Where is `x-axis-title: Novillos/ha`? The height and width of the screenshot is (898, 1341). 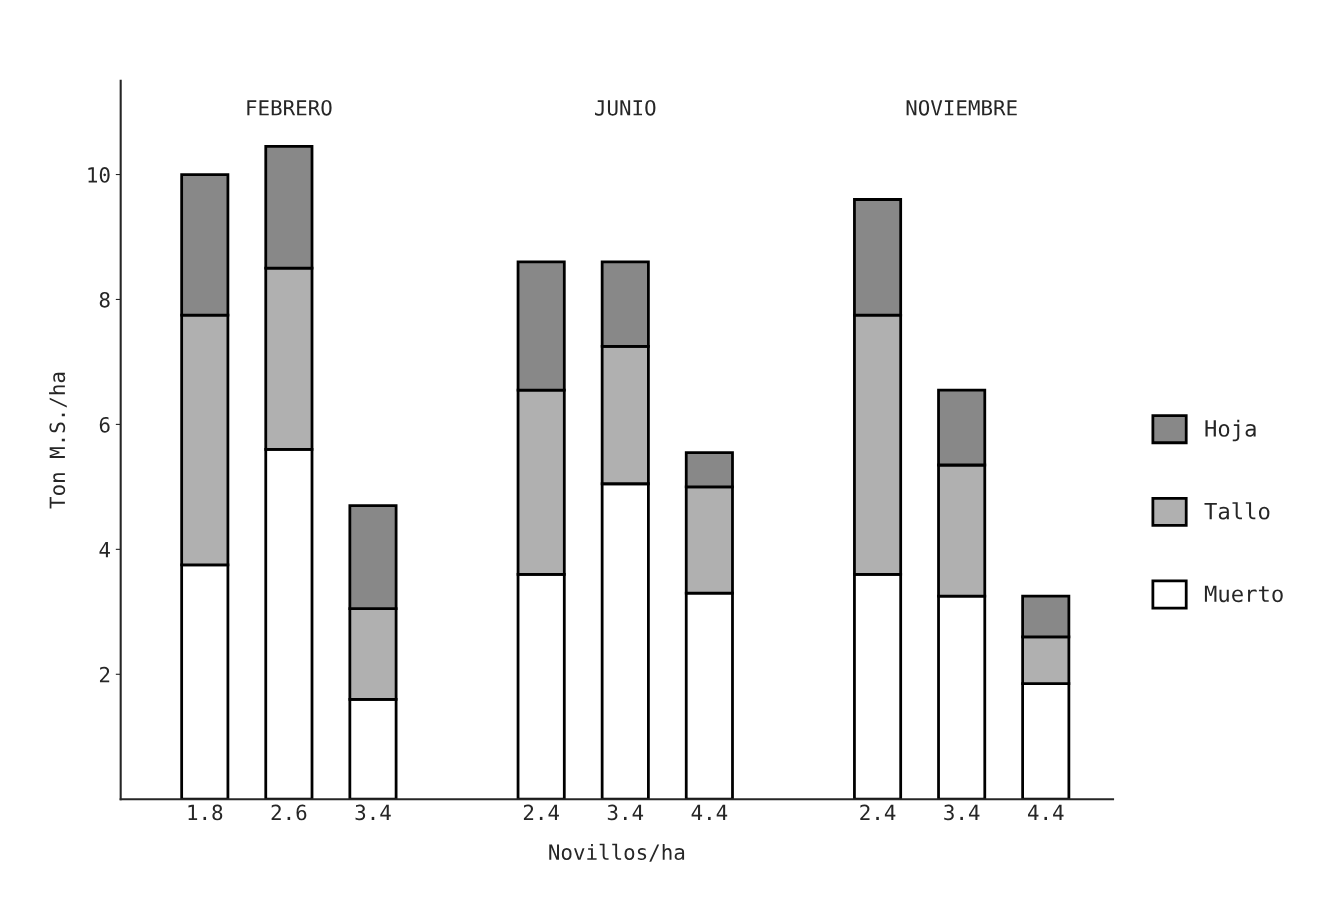
x-axis-title: Novillos/ha is located at coordinates (617, 852).